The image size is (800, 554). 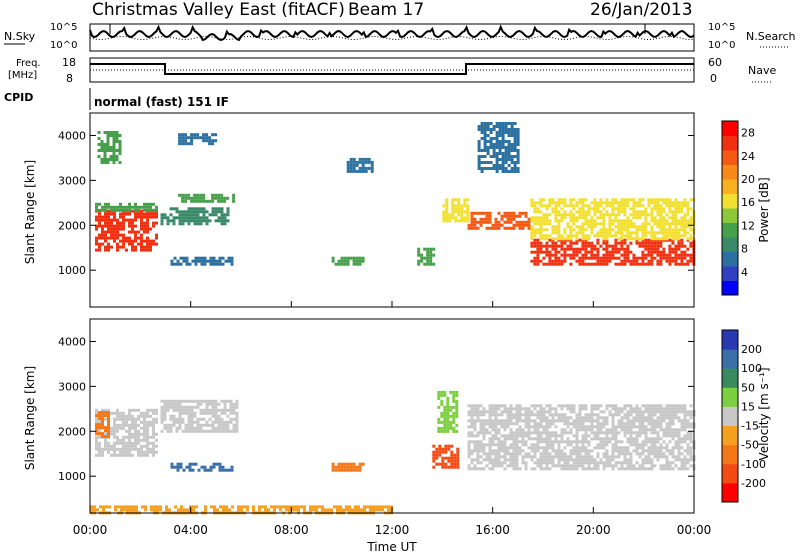 I want to click on velocity-colorbar-frame, so click(x=730, y=416).